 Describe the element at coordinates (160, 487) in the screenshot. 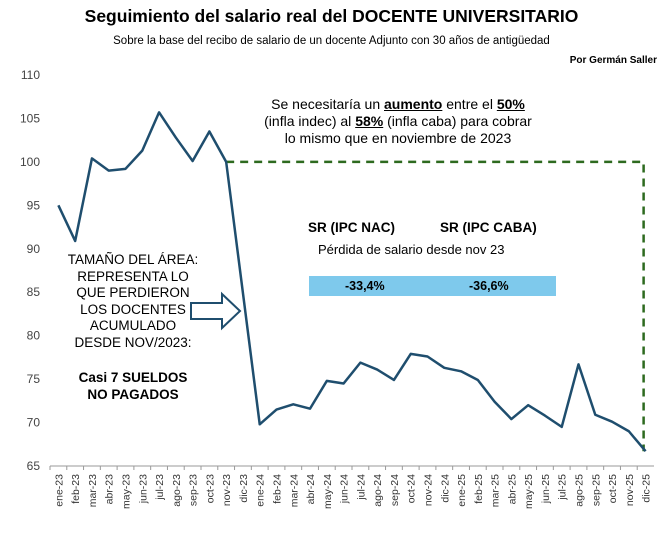

I see `x-tick-label: jul-23` at that location.